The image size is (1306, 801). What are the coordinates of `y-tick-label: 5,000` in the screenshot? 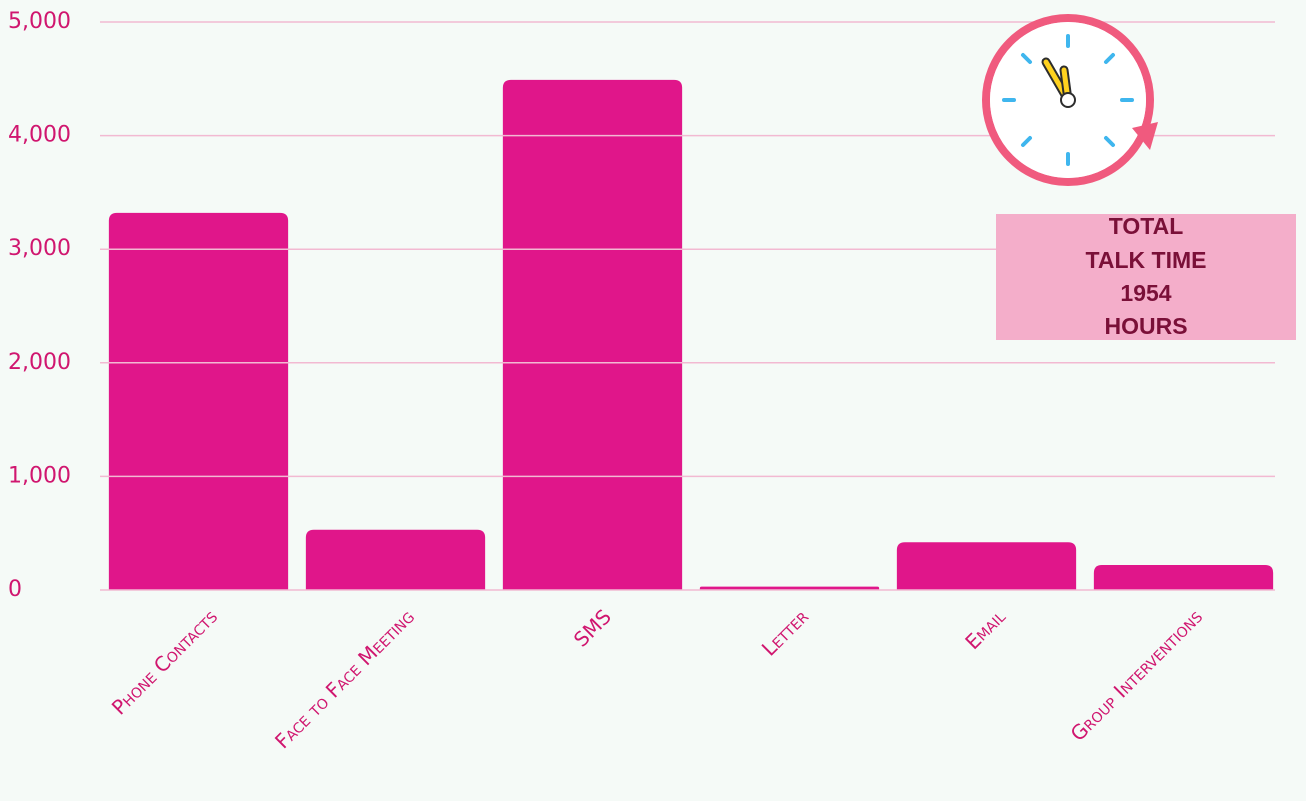 It's located at (39, 21).